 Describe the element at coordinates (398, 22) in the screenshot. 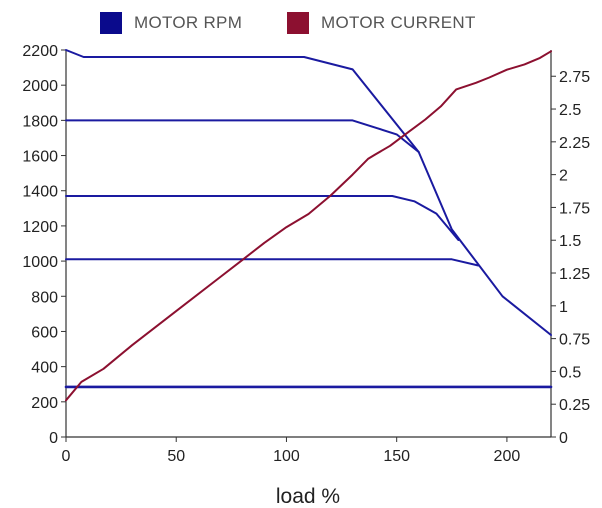

I see `legend-label-current: MOTOR CURRENT` at that location.